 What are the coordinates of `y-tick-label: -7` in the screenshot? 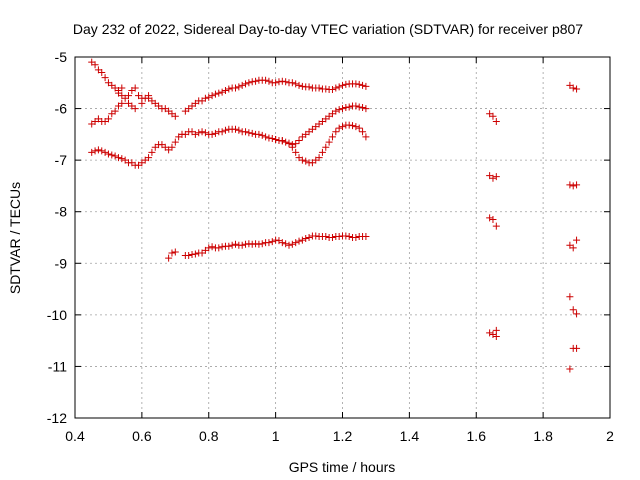 It's located at (61, 160).